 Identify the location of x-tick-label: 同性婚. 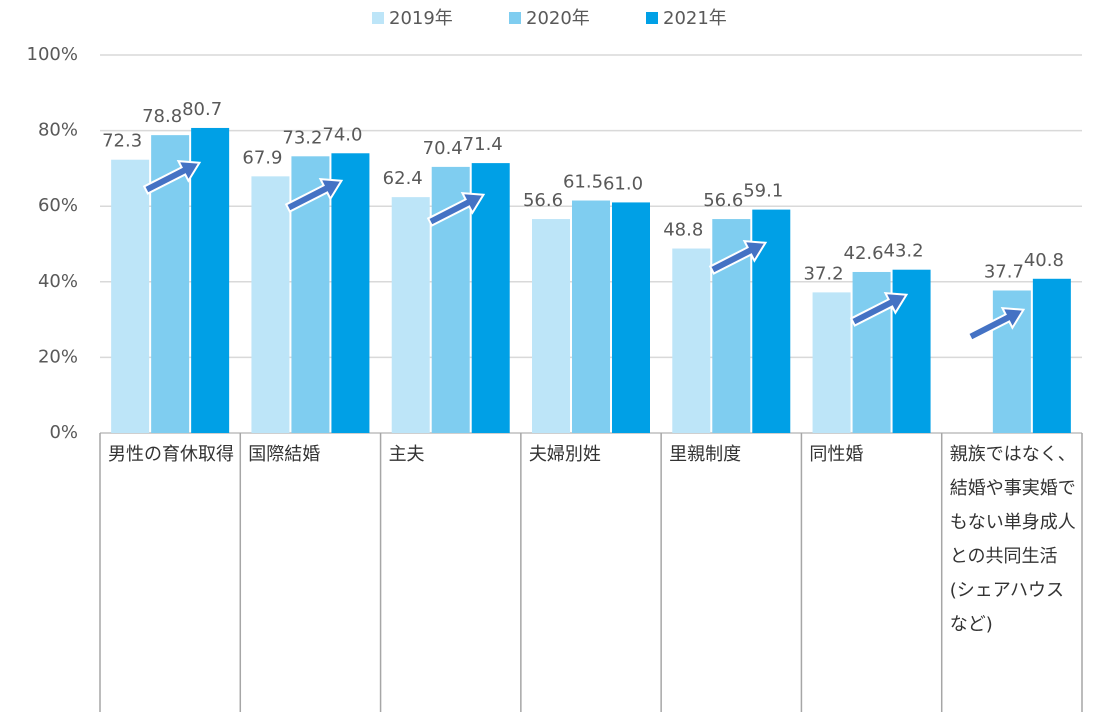
(836, 454).